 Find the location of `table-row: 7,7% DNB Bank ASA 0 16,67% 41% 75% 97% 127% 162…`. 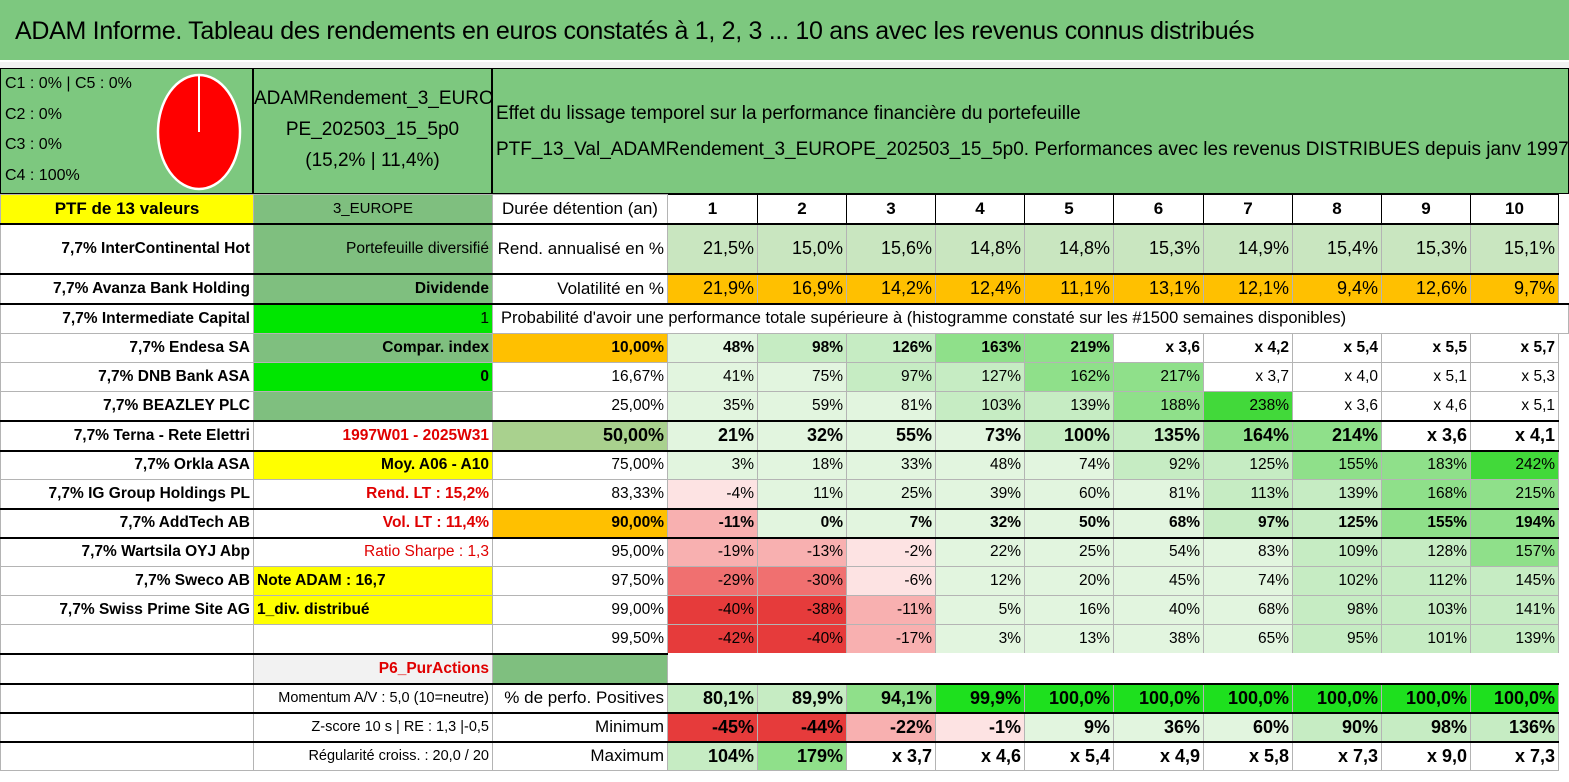

table-row: 7,7% DNB Bank ASA 0 16,67% 41% 75% 97% 127% 162… is located at coordinates (784, 377).